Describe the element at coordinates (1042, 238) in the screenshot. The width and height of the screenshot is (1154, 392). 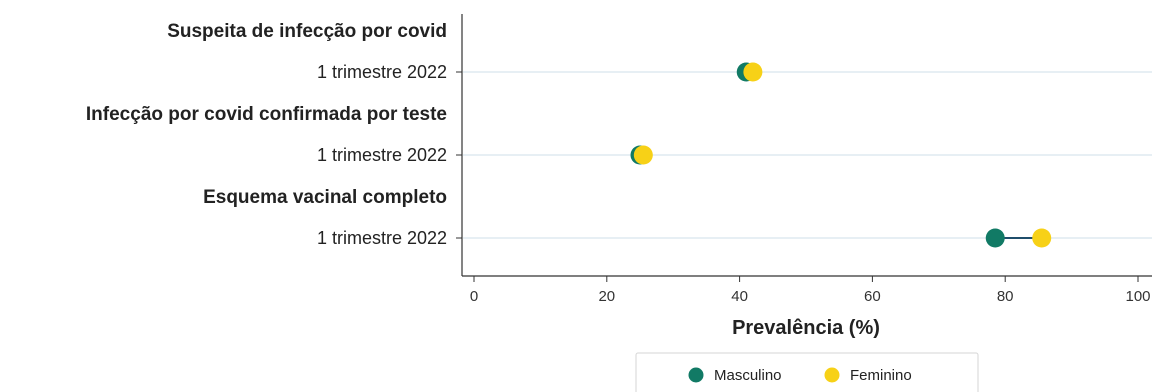
I see `dot-feminino-esquema-vacinal-completo` at that location.